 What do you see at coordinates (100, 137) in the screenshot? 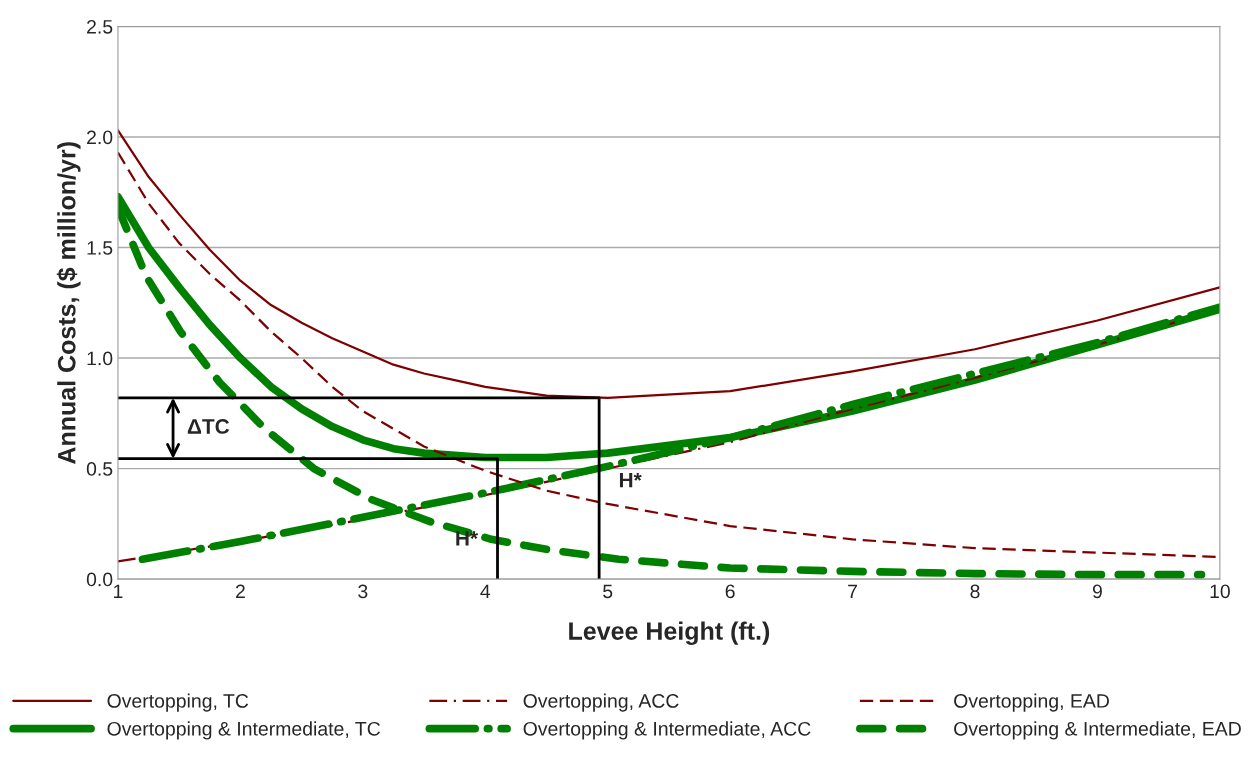
I see `y-tick-label: 2.0` at bounding box center [100, 137].